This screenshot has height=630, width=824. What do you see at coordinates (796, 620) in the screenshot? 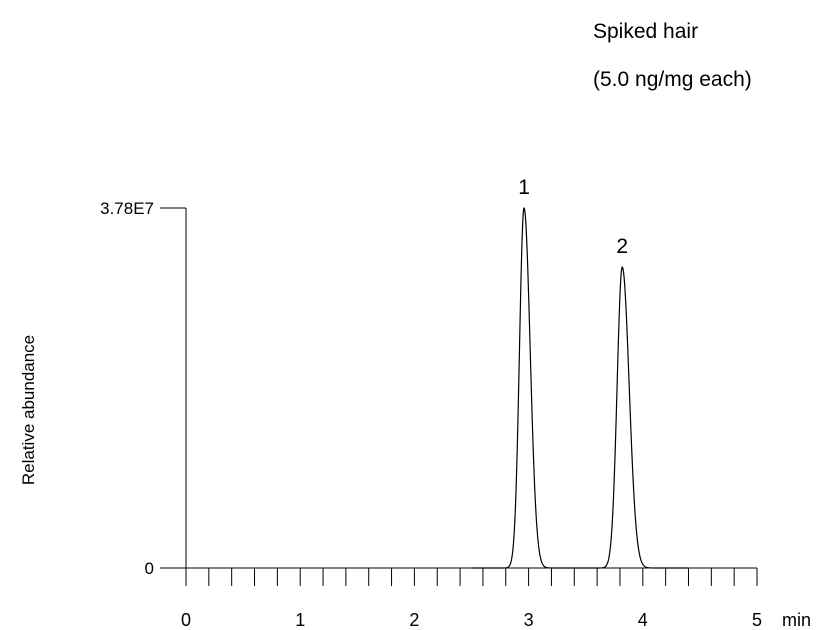
I see `x-axis-label: min` at bounding box center [796, 620].